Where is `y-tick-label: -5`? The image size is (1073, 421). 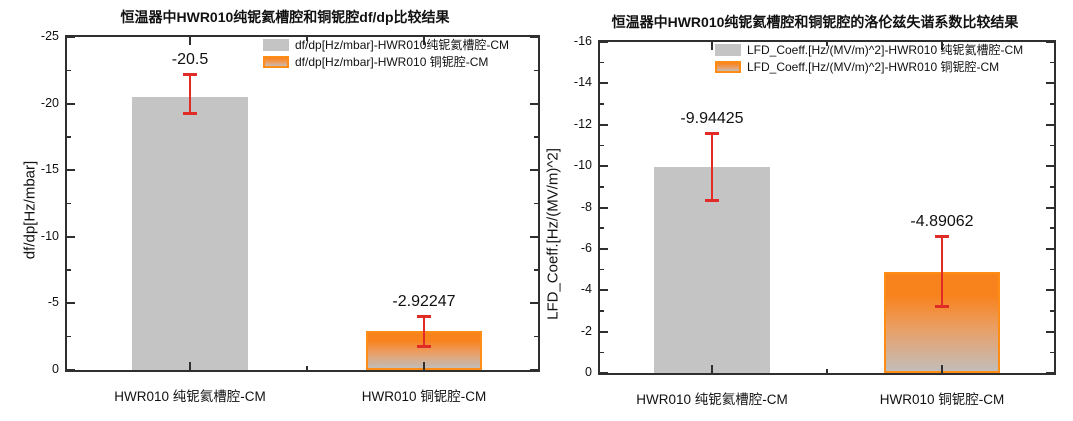
y-tick-label: -5 is located at coordinates (53, 302).